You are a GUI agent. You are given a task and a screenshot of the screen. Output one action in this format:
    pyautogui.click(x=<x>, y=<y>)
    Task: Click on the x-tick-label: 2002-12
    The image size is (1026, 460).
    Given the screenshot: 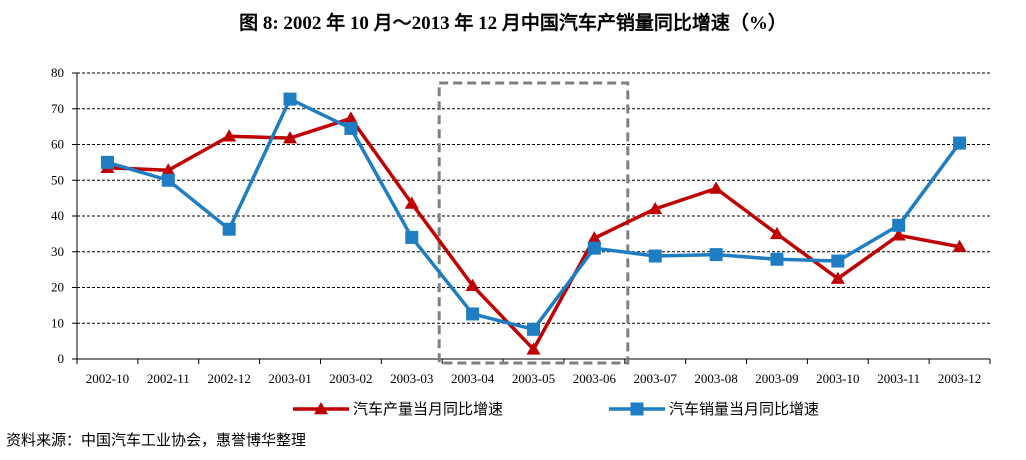 What is the action you would take?
    pyautogui.click(x=228, y=378)
    